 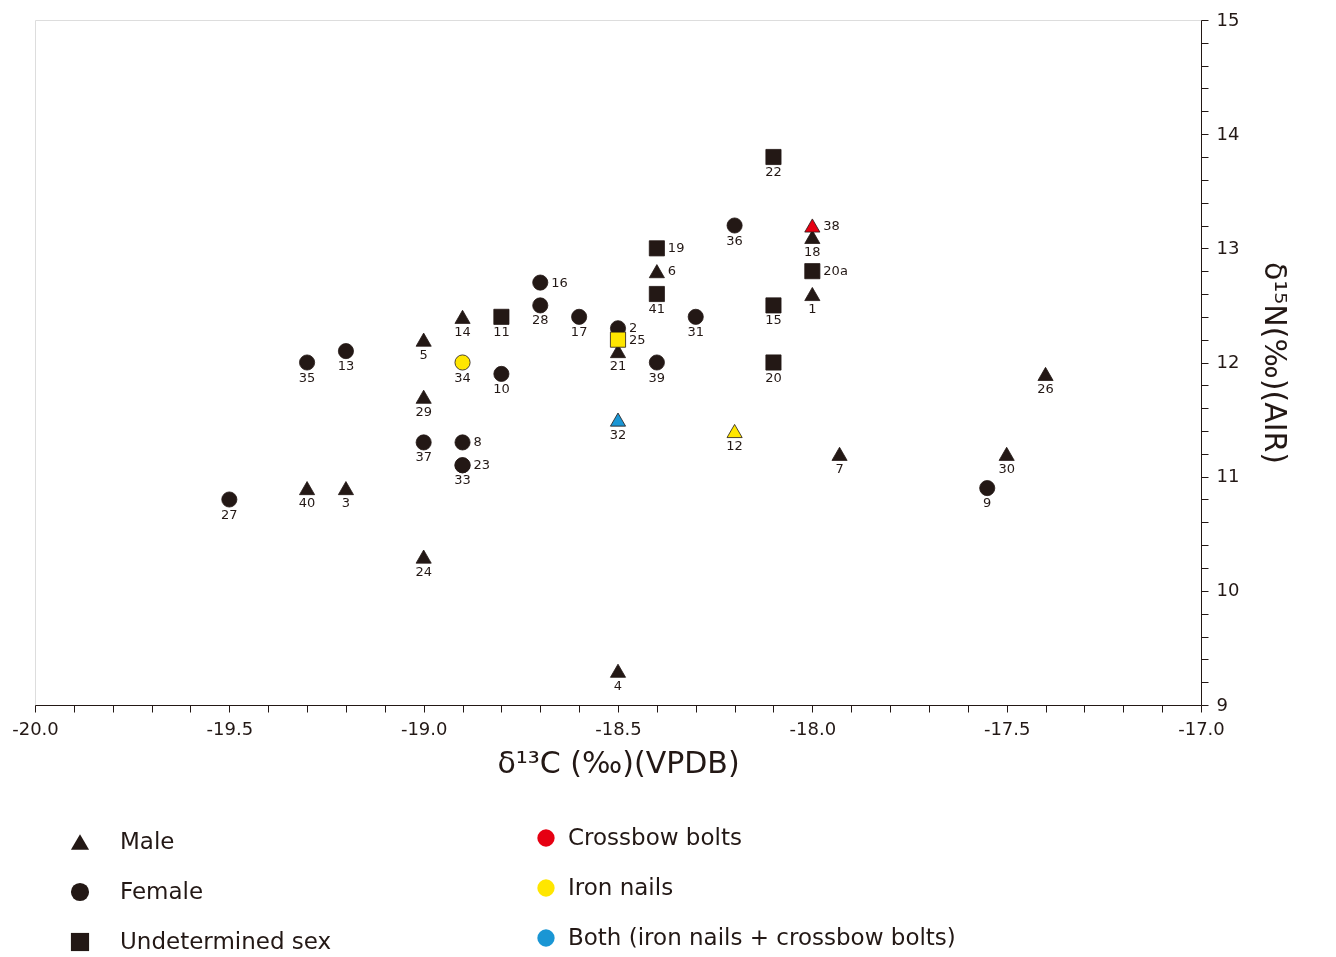 What do you see at coordinates (346, 503) in the screenshot?
I see `annotation: 3` at bounding box center [346, 503].